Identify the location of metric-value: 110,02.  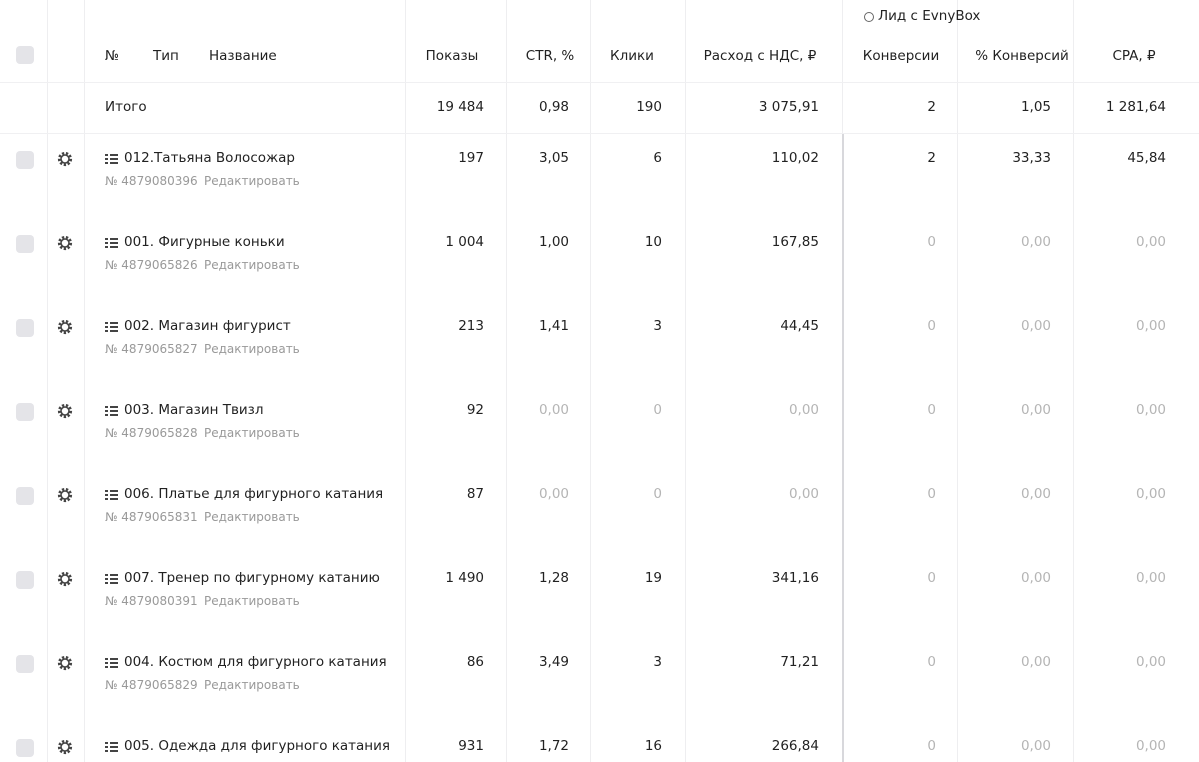
(795, 158).